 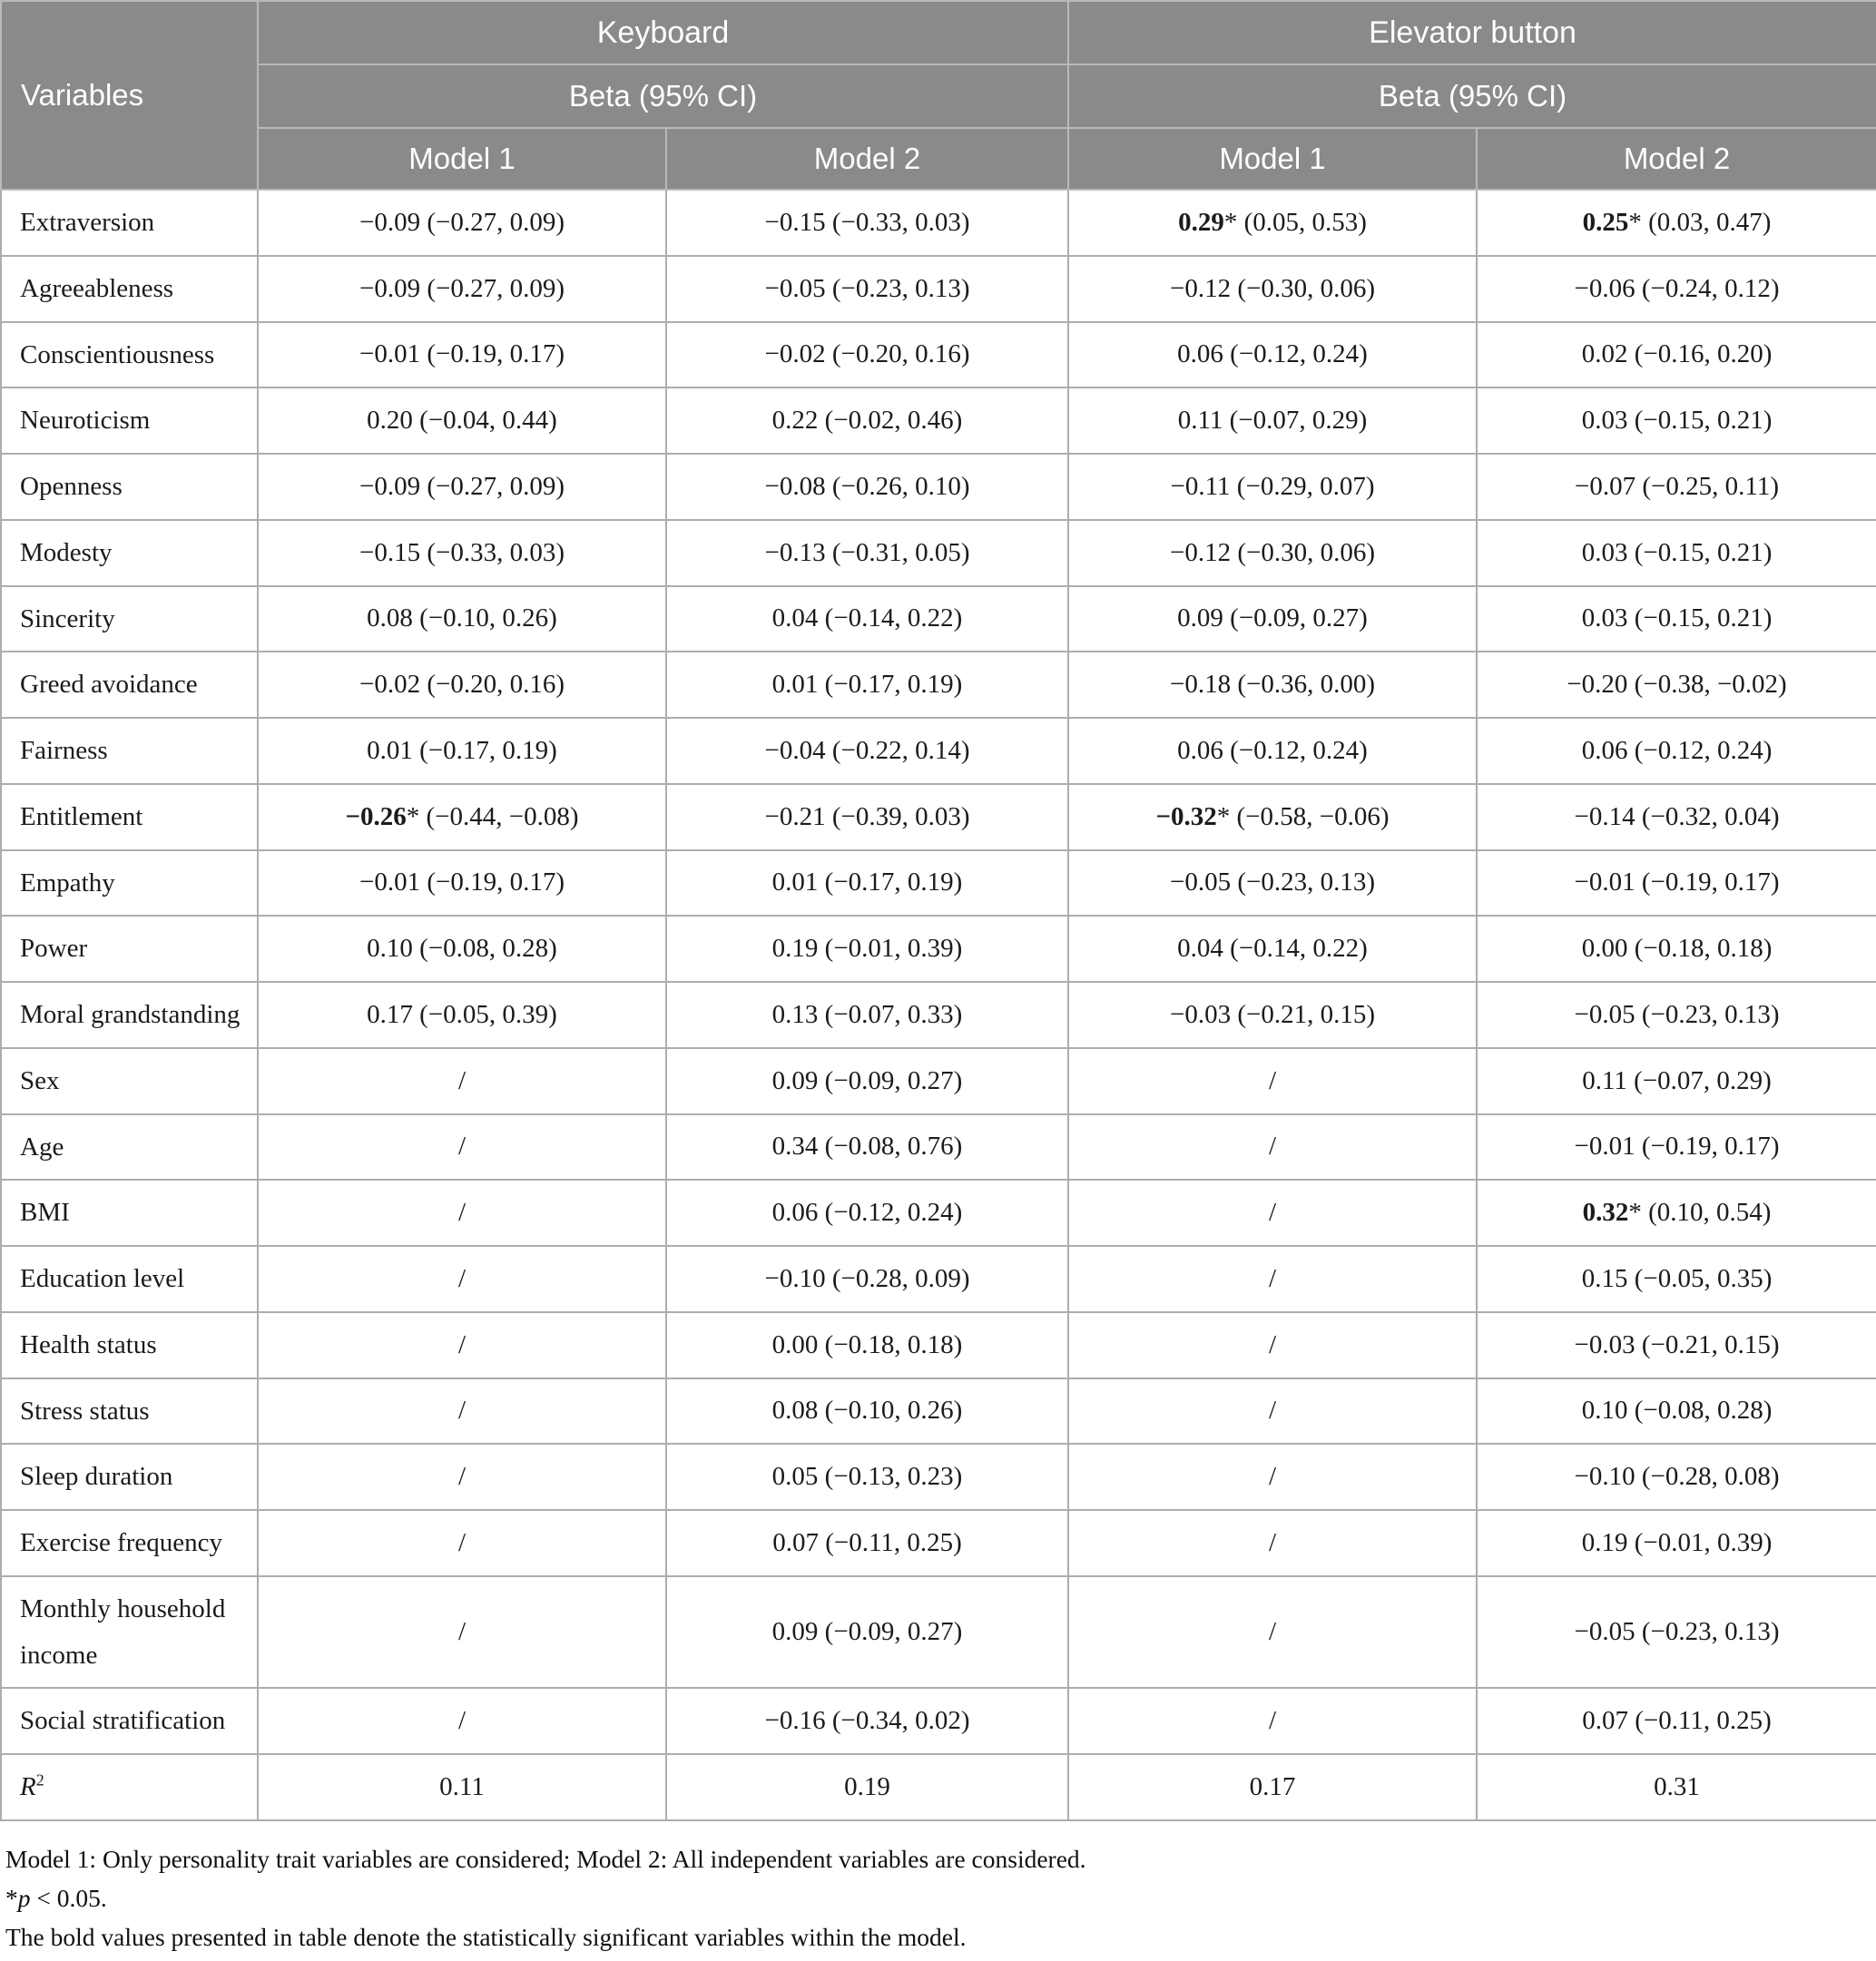 I want to click on row-label: Education level, so click(x=130, y=1279).